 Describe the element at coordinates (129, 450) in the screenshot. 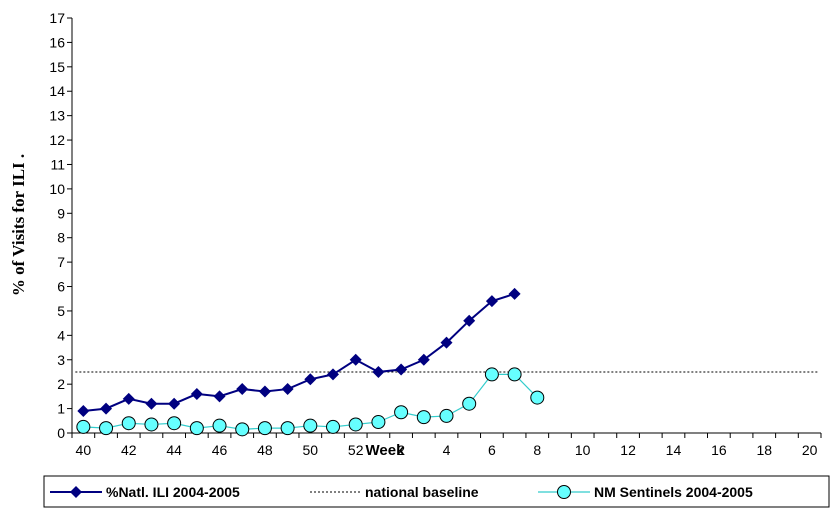

I see `x-tick-label: 42` at that location.